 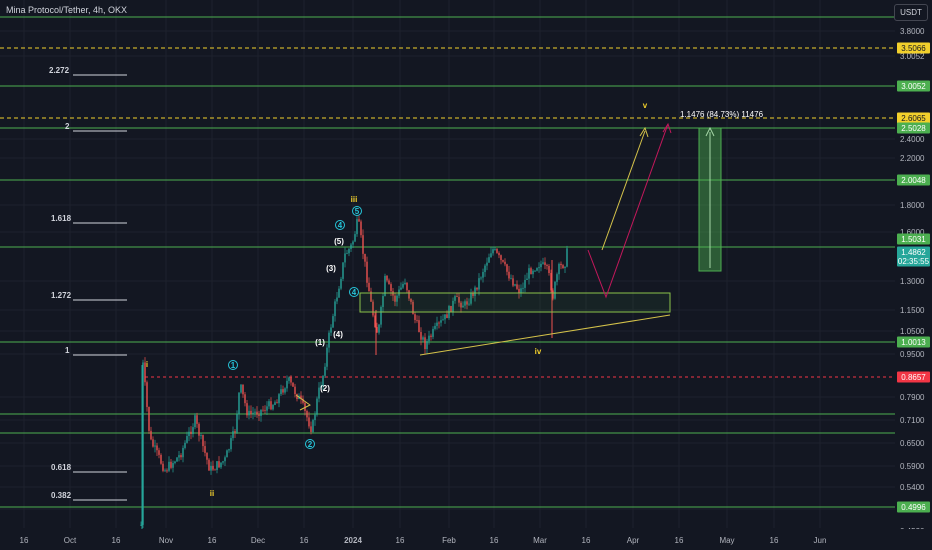 What do you see at coordinates (911, 12) in the screenshot?
I see `currency-button: USDT` at bounding box center [911, 12].